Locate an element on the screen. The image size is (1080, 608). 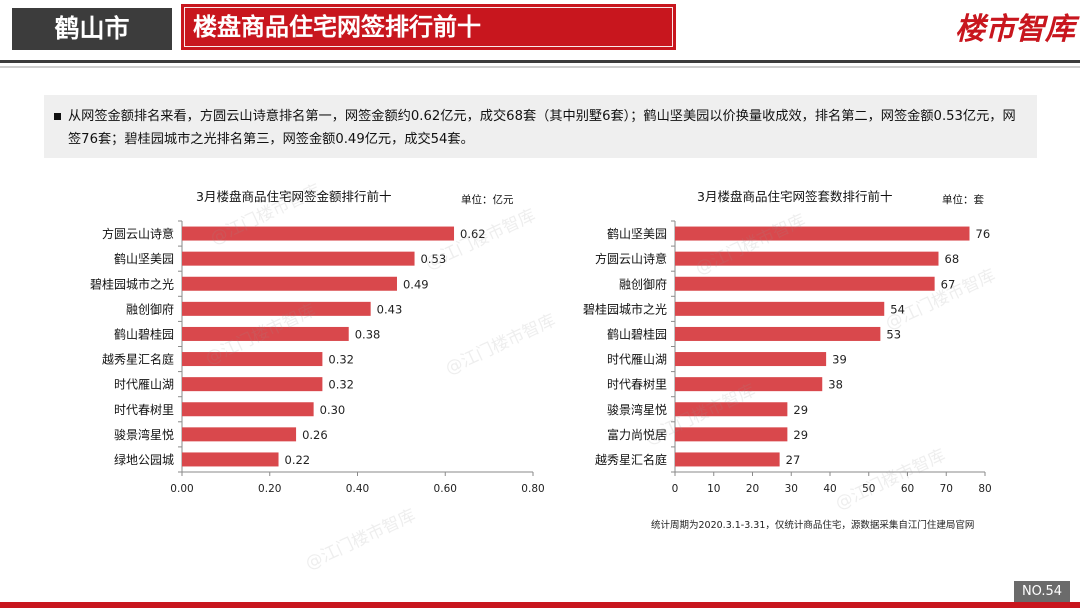
amount-x-tick-label: 0.80 is located at coordinates (532, 489).